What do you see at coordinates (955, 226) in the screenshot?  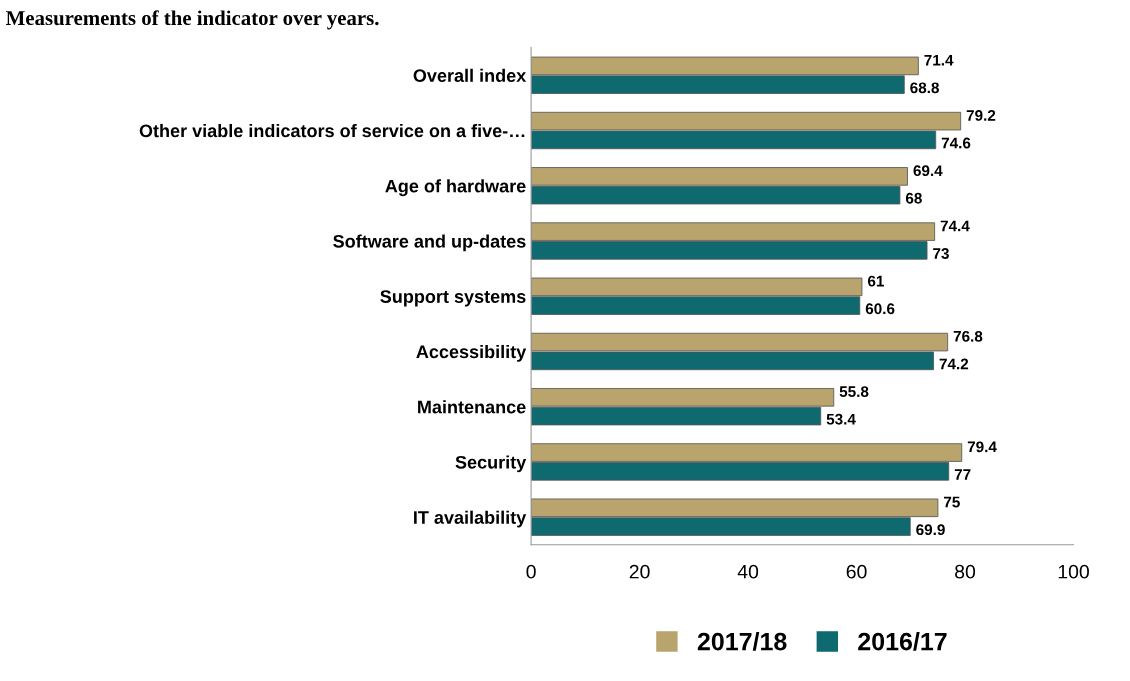 I see `data-label: 74.4` at bounding box center [955, 226].